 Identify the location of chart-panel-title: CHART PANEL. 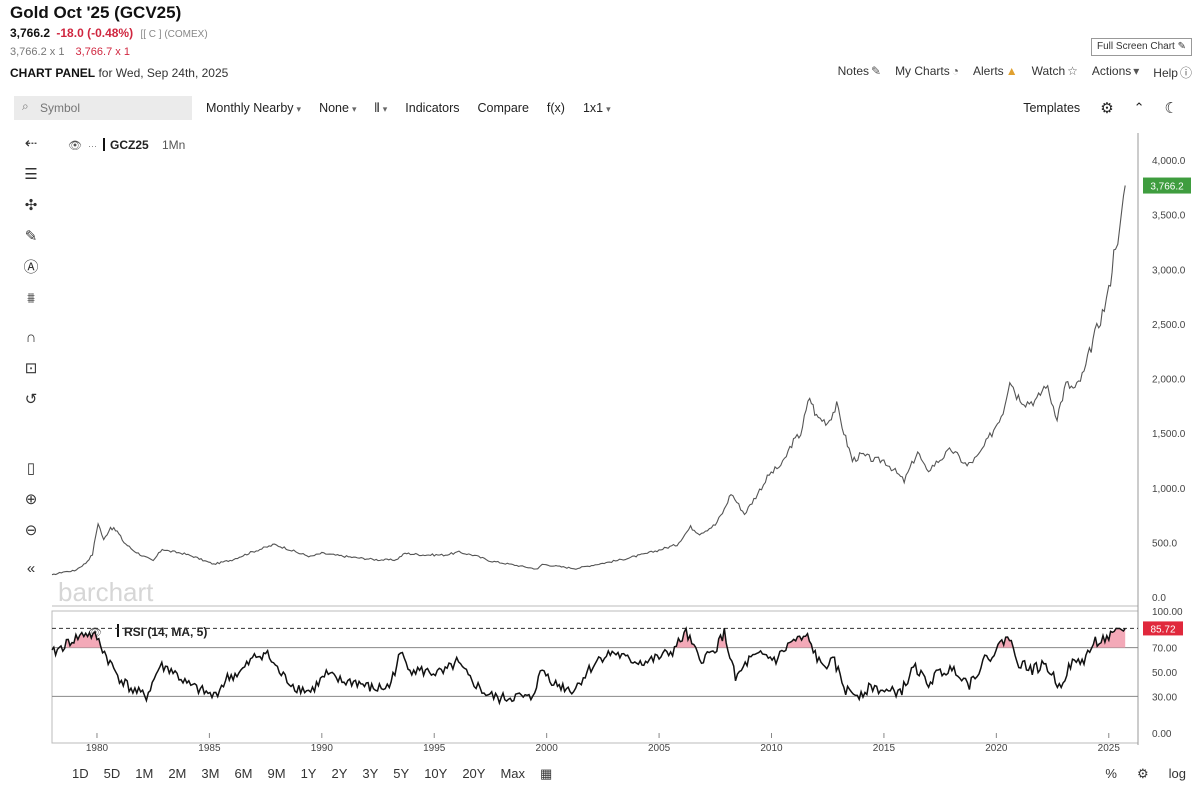
(53, 73).